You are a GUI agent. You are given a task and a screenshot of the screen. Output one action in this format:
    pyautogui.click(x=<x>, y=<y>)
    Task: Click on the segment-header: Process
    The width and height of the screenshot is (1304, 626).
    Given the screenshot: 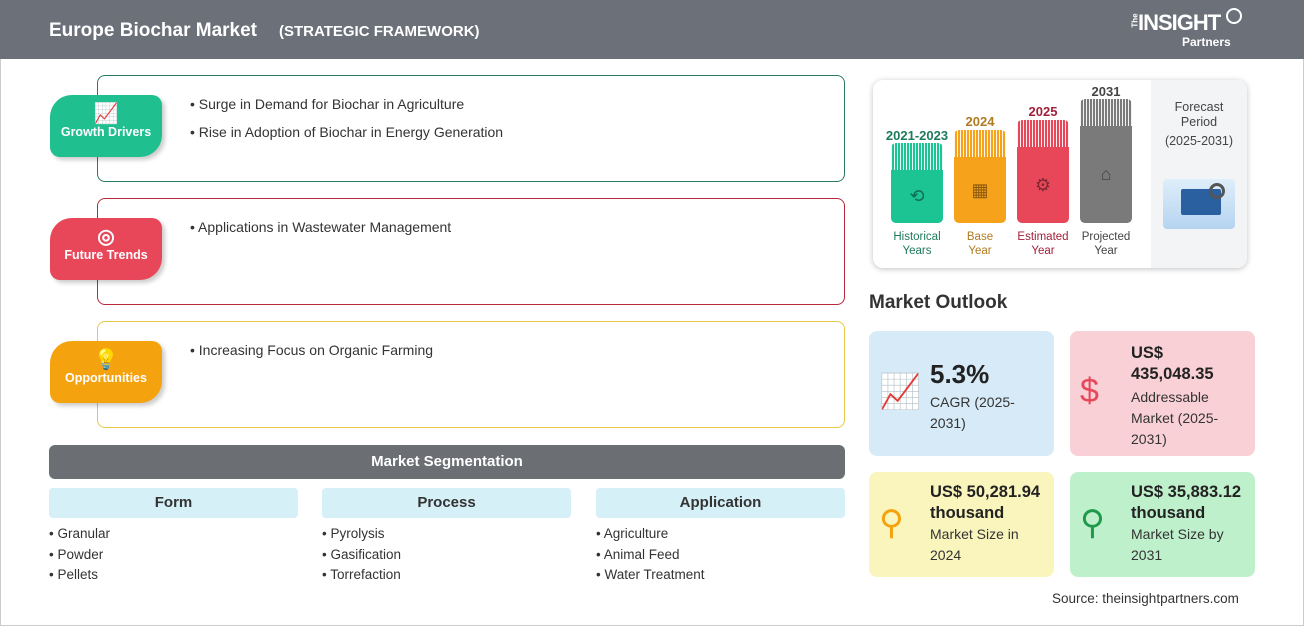 What is the action you would take?
    pyautogui.click(x=446, y=503)
    